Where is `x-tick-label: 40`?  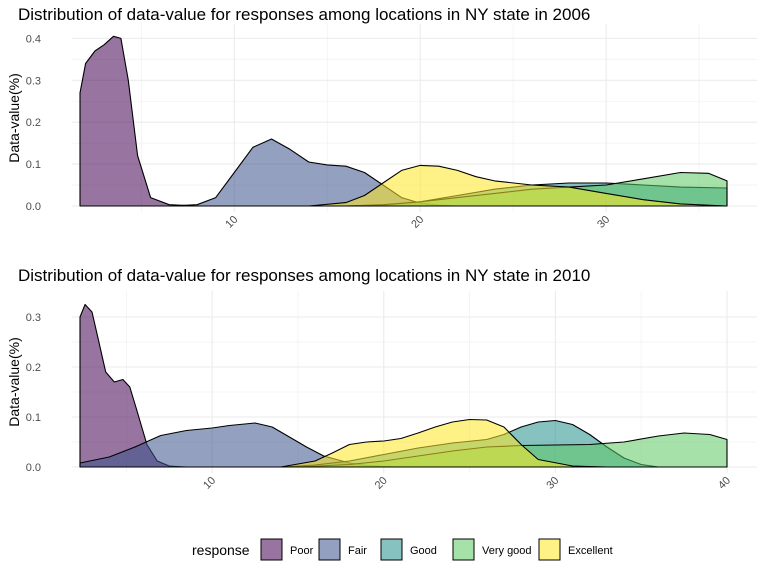 x-tick-label: 40 is located at coordinates (724, 483).